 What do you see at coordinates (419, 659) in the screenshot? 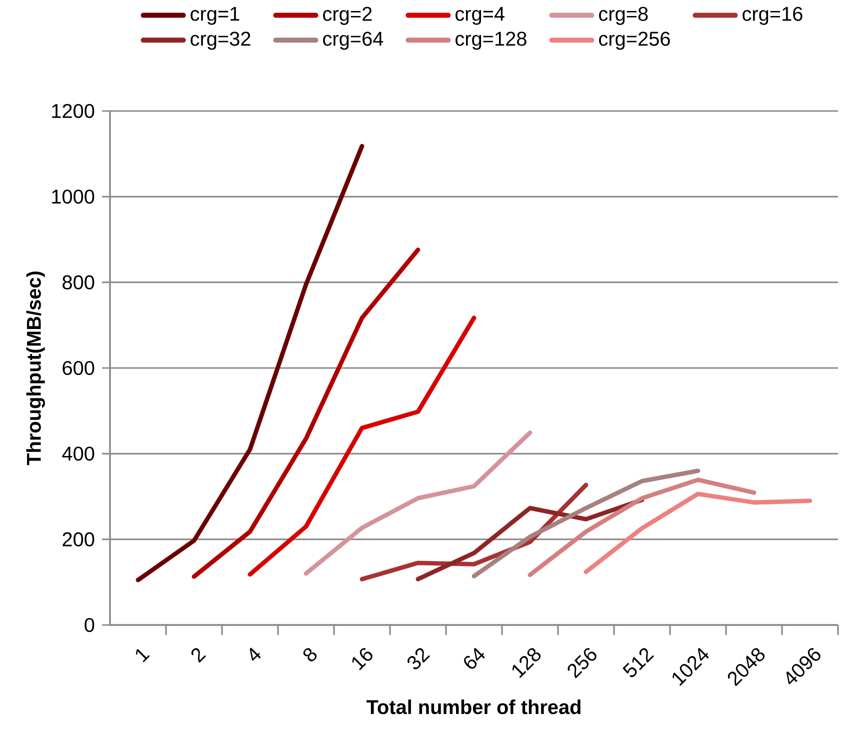
I see `x-tick-label: 32` at bounding box center [419, 659].